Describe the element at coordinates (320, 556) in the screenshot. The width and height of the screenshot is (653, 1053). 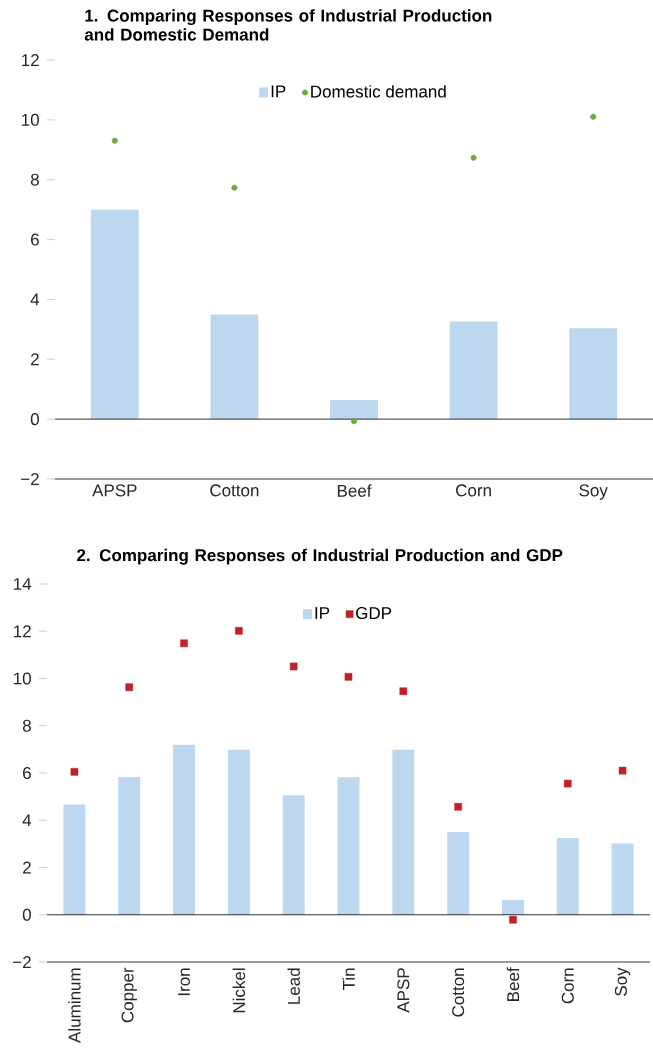
I see `chart-title: 2. Comparing Responses of Industrial Production and GDP` at that location.